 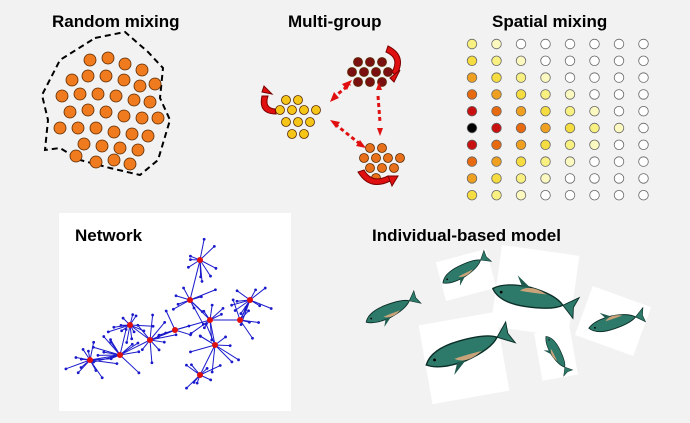 What do you see at coordinates (394, 168) in the screenshot?
I see `group-c-dot` at bounding box center [394, 168].